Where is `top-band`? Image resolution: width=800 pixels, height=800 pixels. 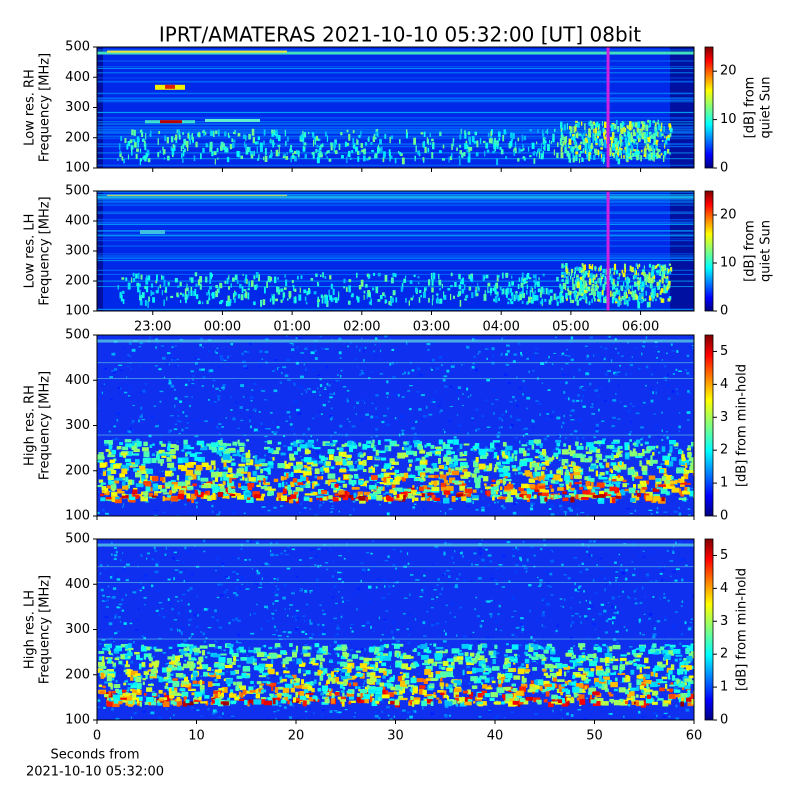
top-band is located at coordinates (395, 341).